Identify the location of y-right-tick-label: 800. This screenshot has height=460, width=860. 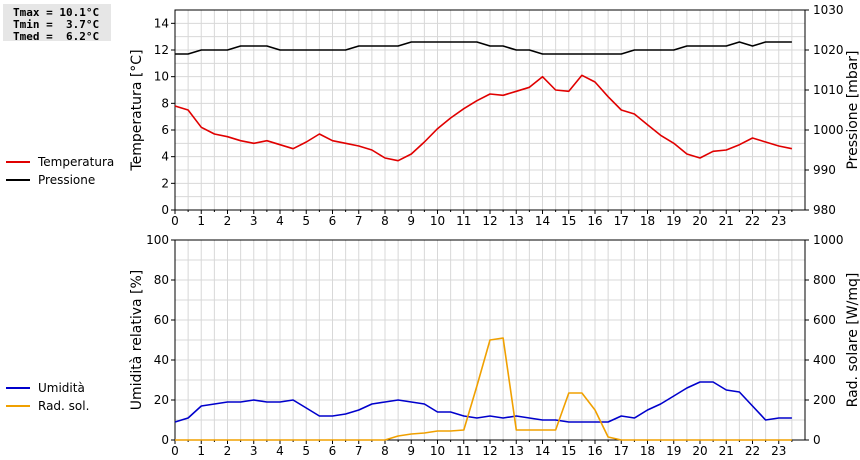
(824, 280).